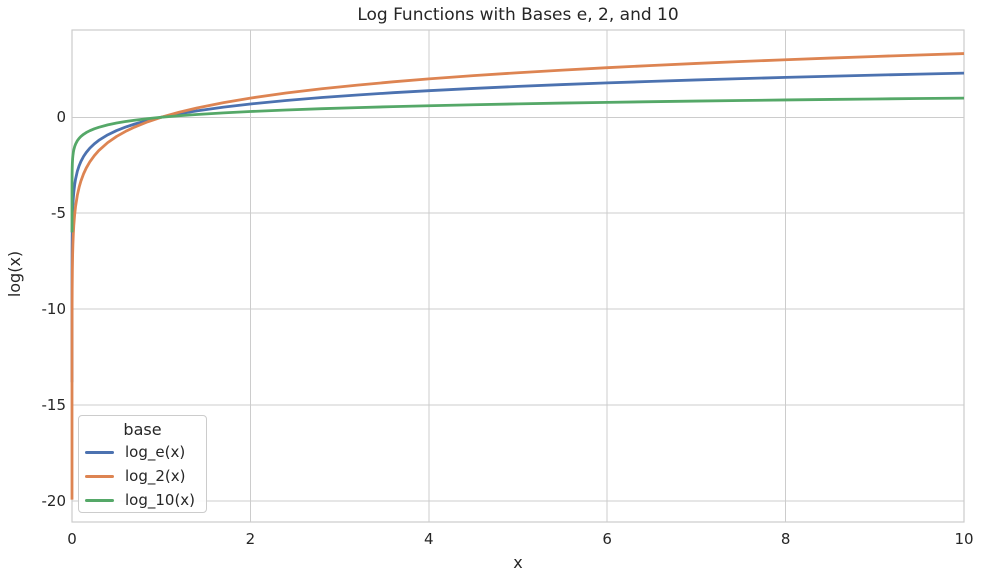 Image resolution: width=984 pixels, height=584 pixels. Describe the element at coordinates (155, 452) in the screenshot. I see `legend-entry-label: log_e(x)` at that location.